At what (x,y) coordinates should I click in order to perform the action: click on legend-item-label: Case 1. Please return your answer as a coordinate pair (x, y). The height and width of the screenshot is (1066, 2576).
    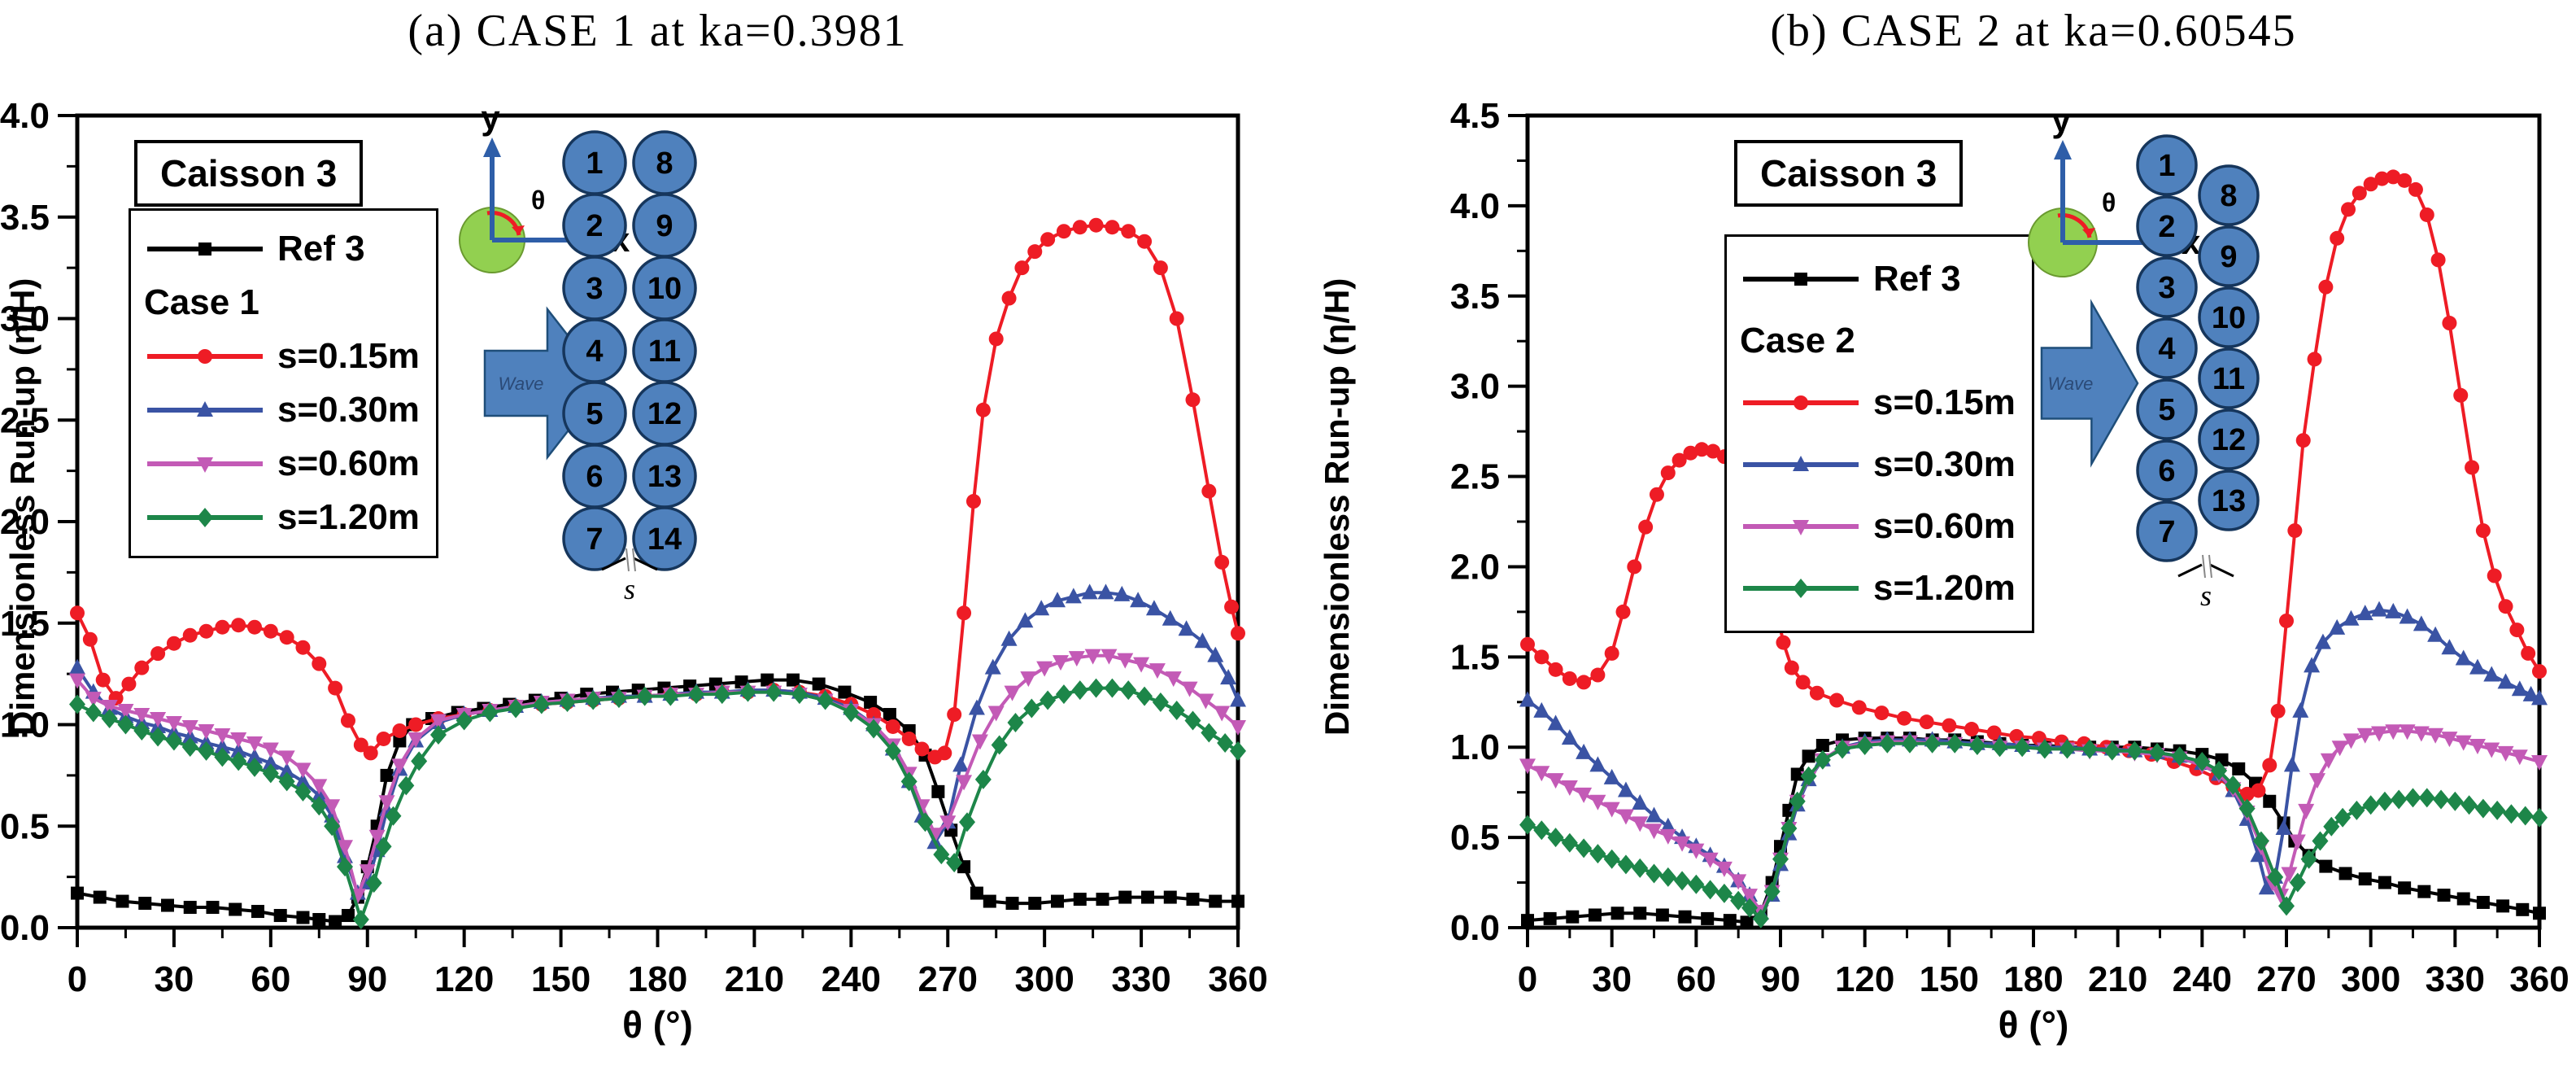
    Looking at the image, I should click on (201, 302).